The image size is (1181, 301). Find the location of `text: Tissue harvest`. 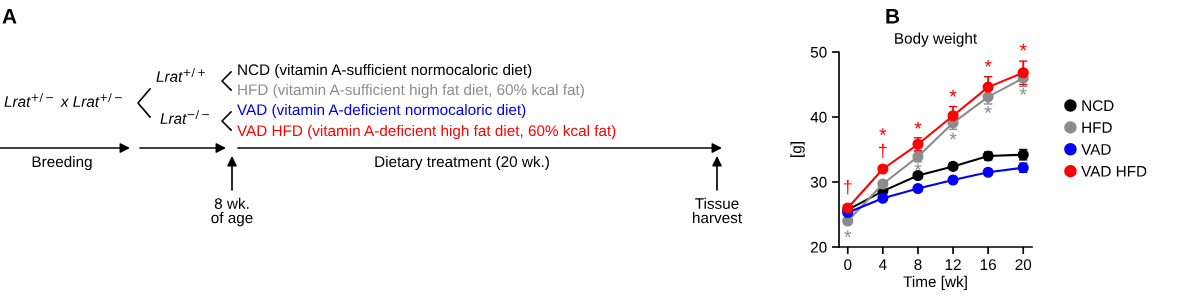

text: Tissue harvest is located at coordinates (717, 210).